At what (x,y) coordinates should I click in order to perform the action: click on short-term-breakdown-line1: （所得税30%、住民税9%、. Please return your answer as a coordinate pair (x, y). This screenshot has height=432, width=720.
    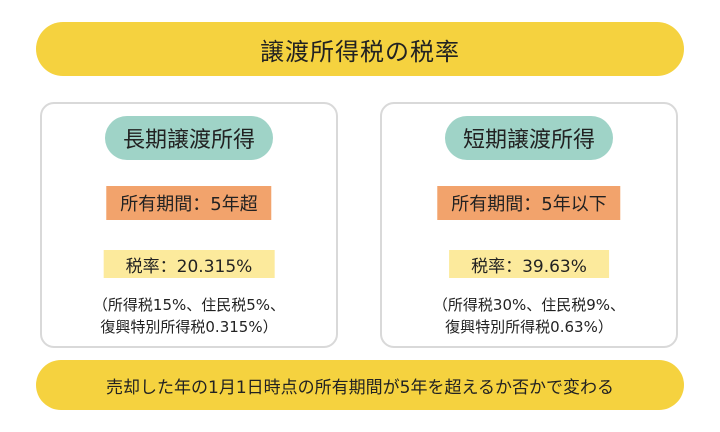
    Looking at the image, I should click on (529, 305).